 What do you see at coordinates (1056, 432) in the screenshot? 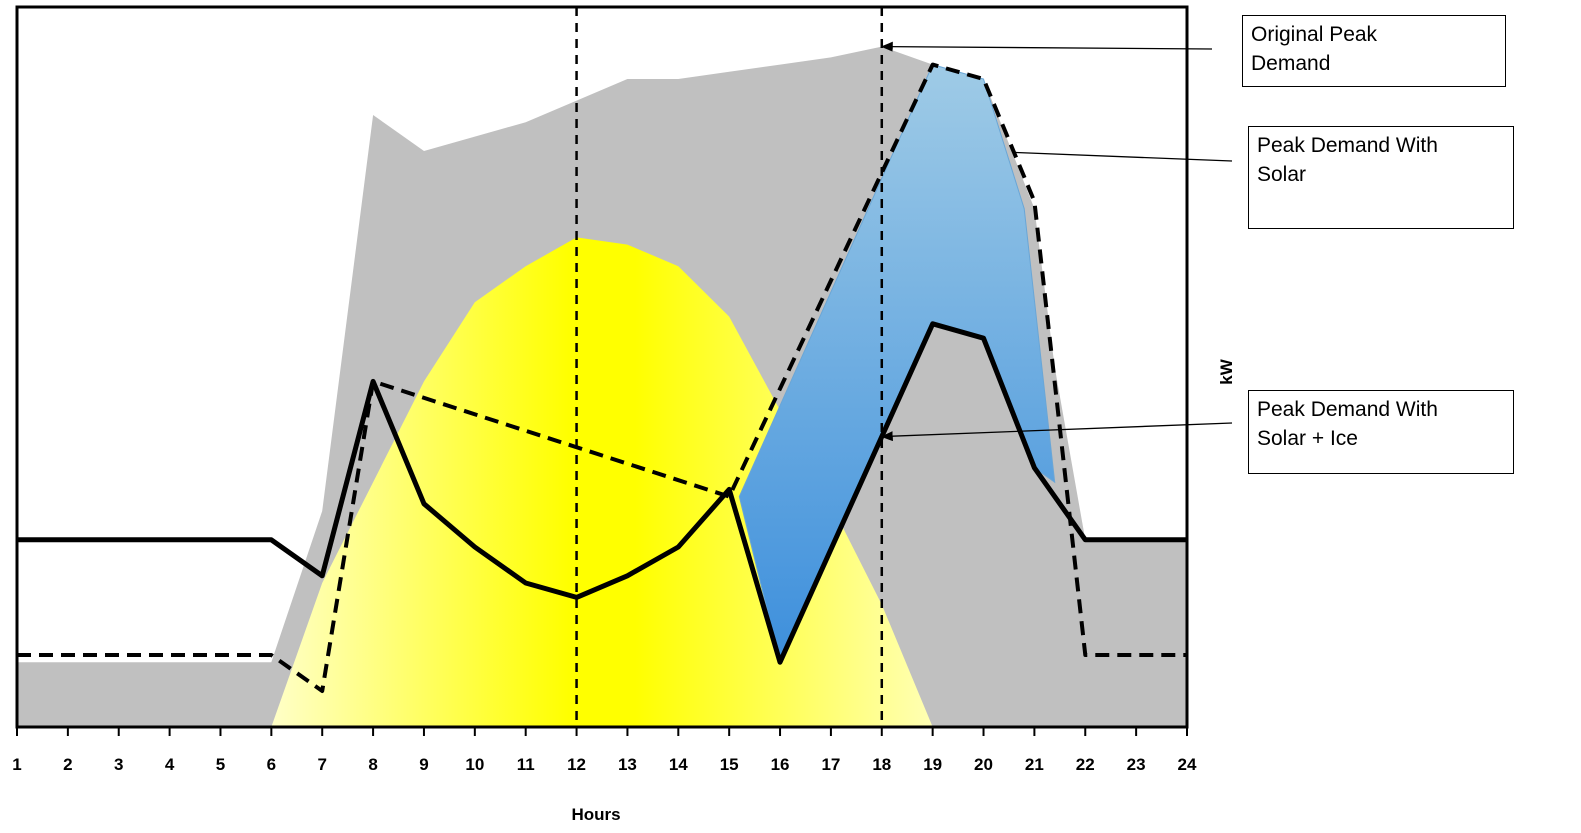
I see `callout-arrow-peak-with-solar-ice` at bounding box center [1056, 432].